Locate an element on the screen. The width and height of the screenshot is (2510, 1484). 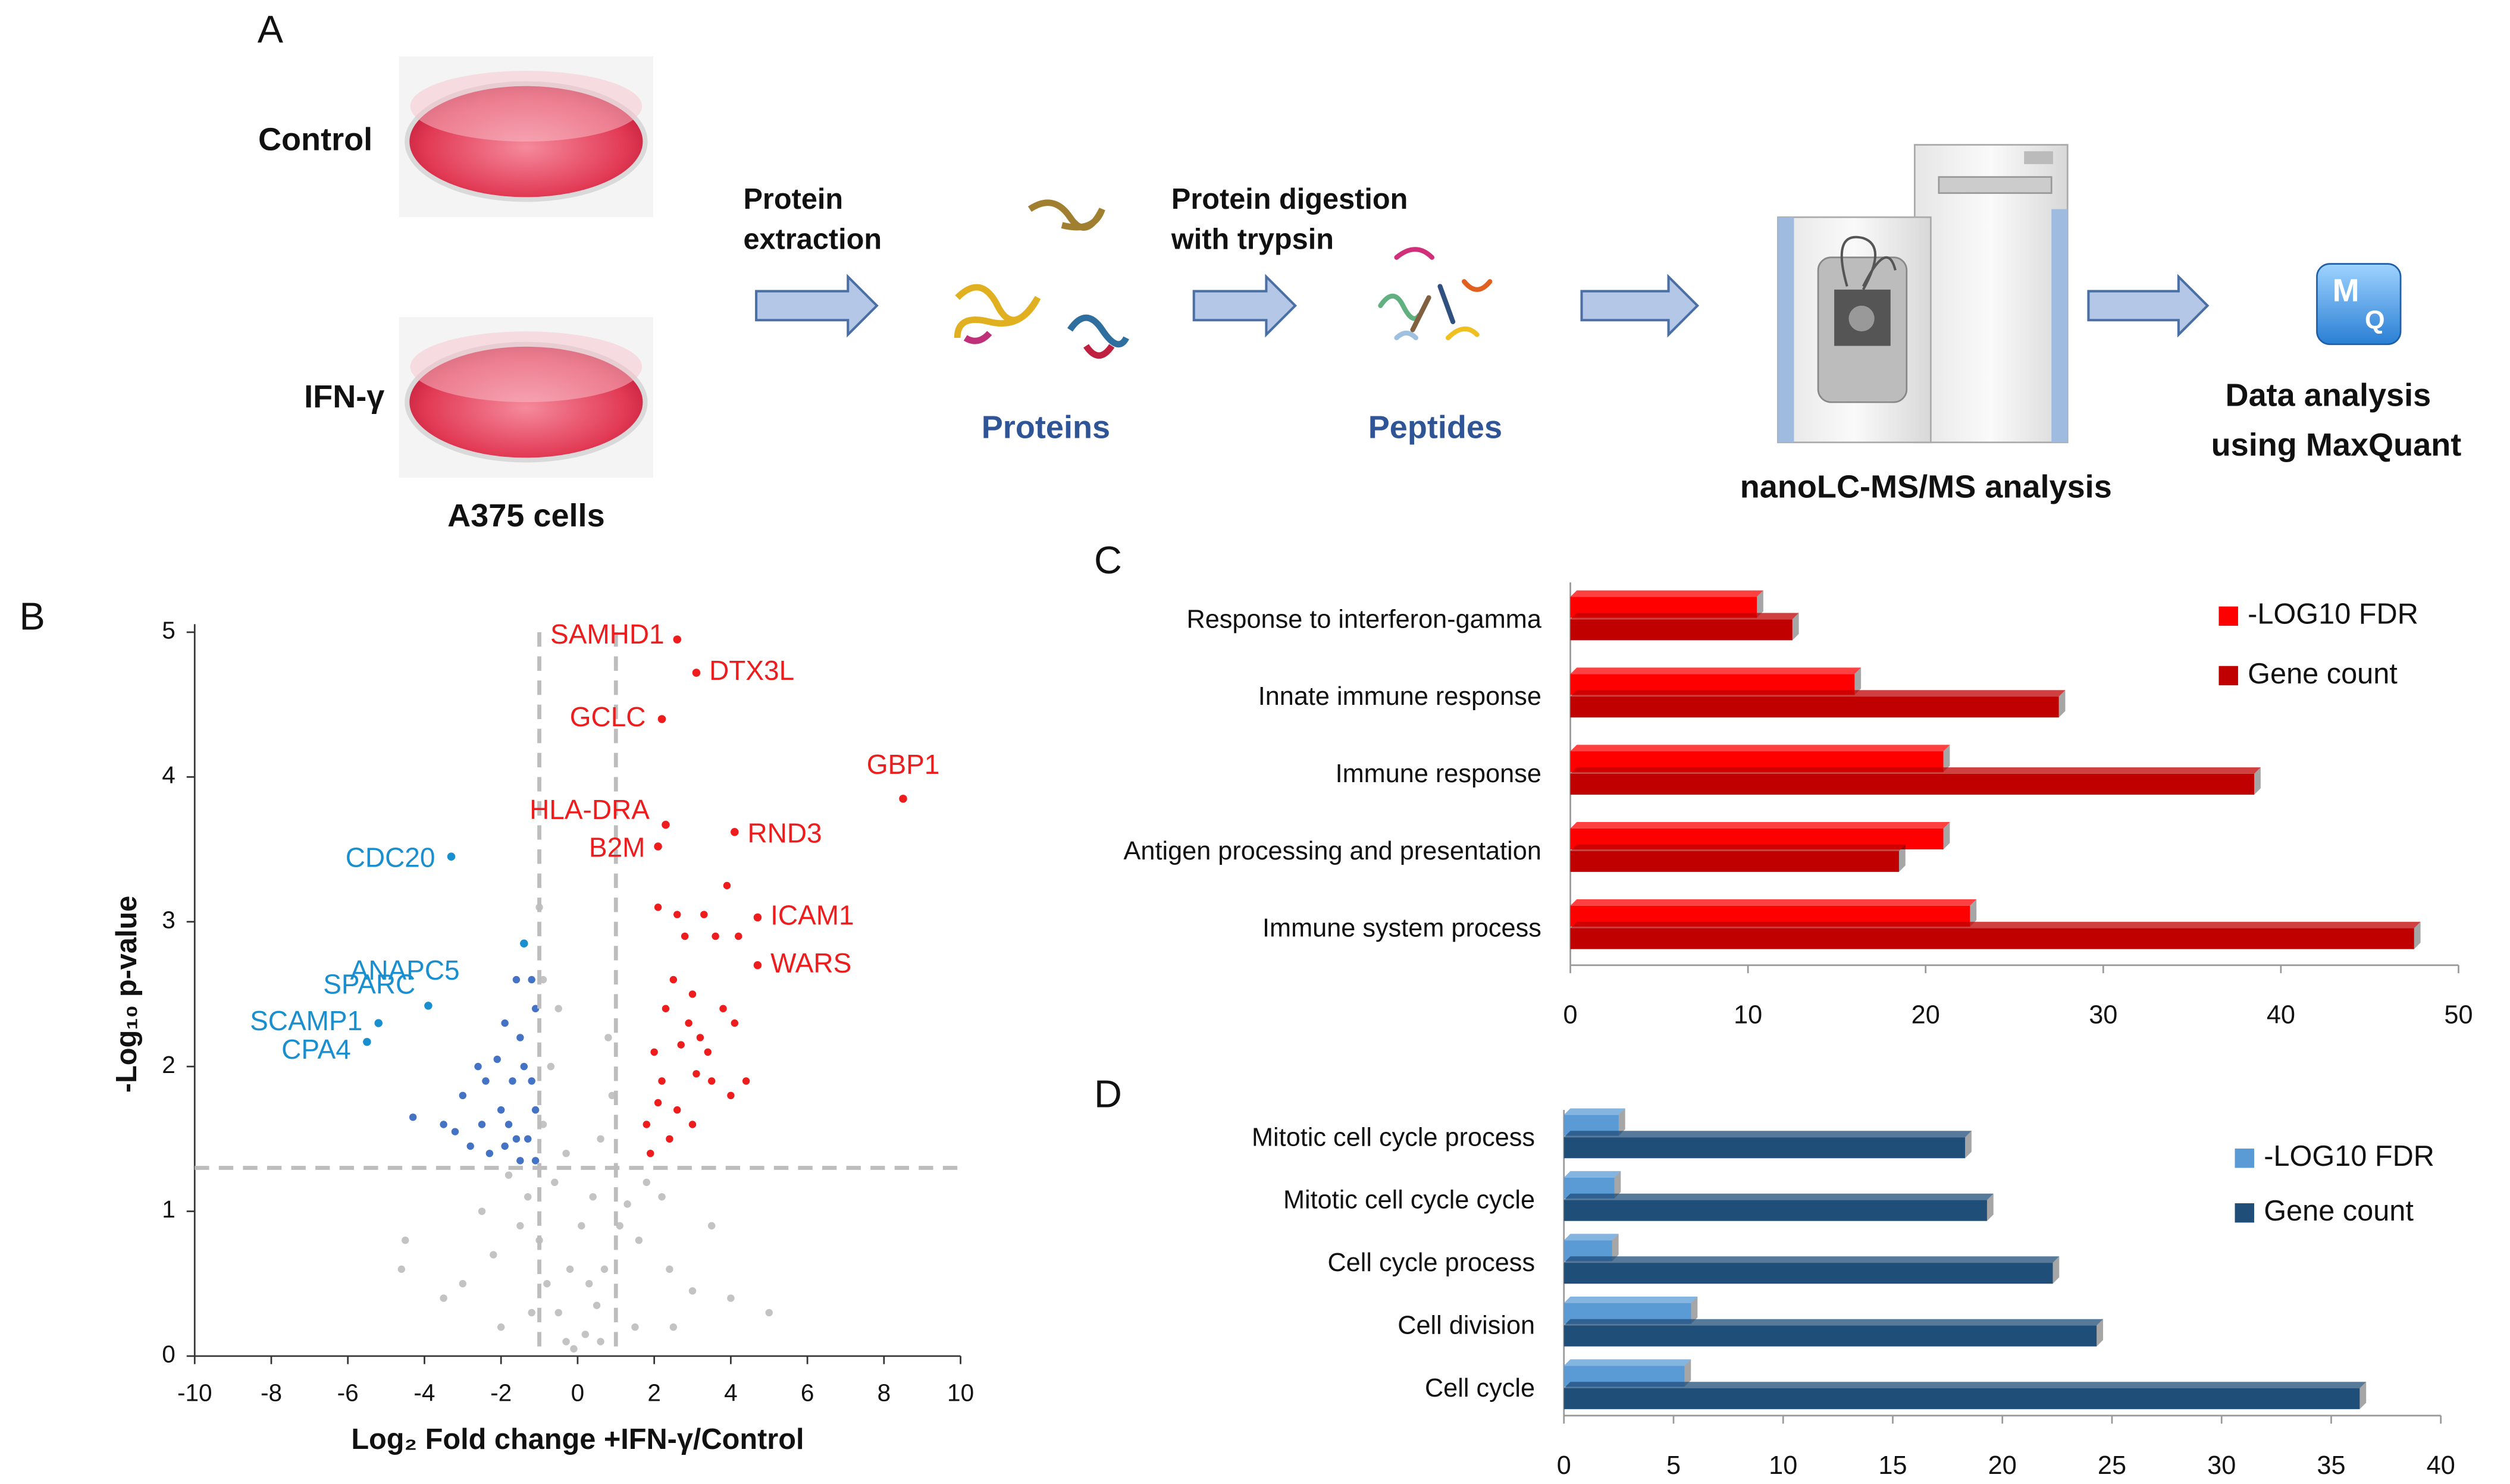
point-label: HLA-DRA is located at coordinates (589, 810).